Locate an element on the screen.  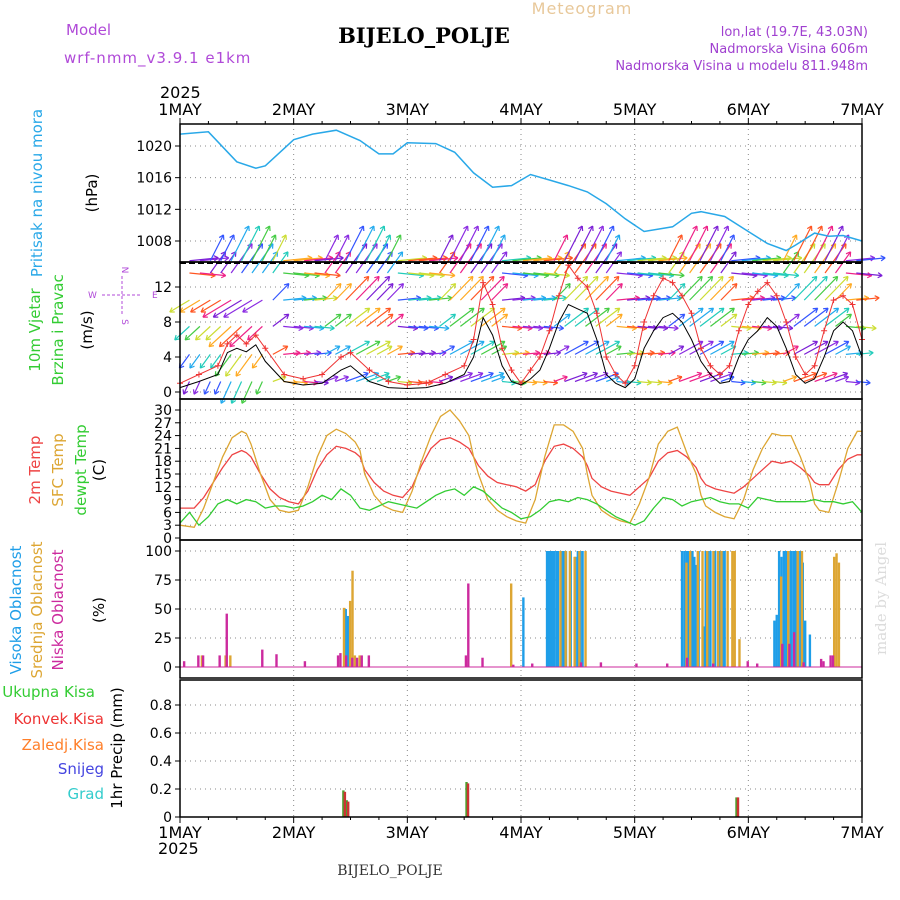
year-bottom: 2025 is located at coordinates (178, 848).